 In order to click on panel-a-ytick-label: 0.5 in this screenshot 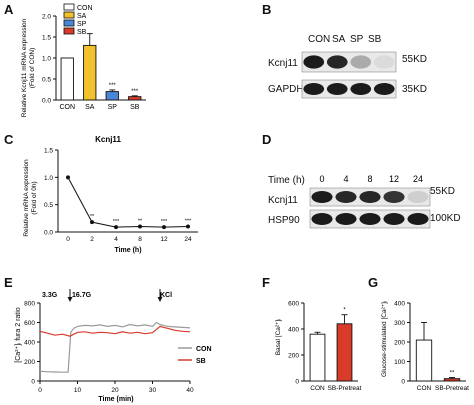, I will do `click(46, 80)`.